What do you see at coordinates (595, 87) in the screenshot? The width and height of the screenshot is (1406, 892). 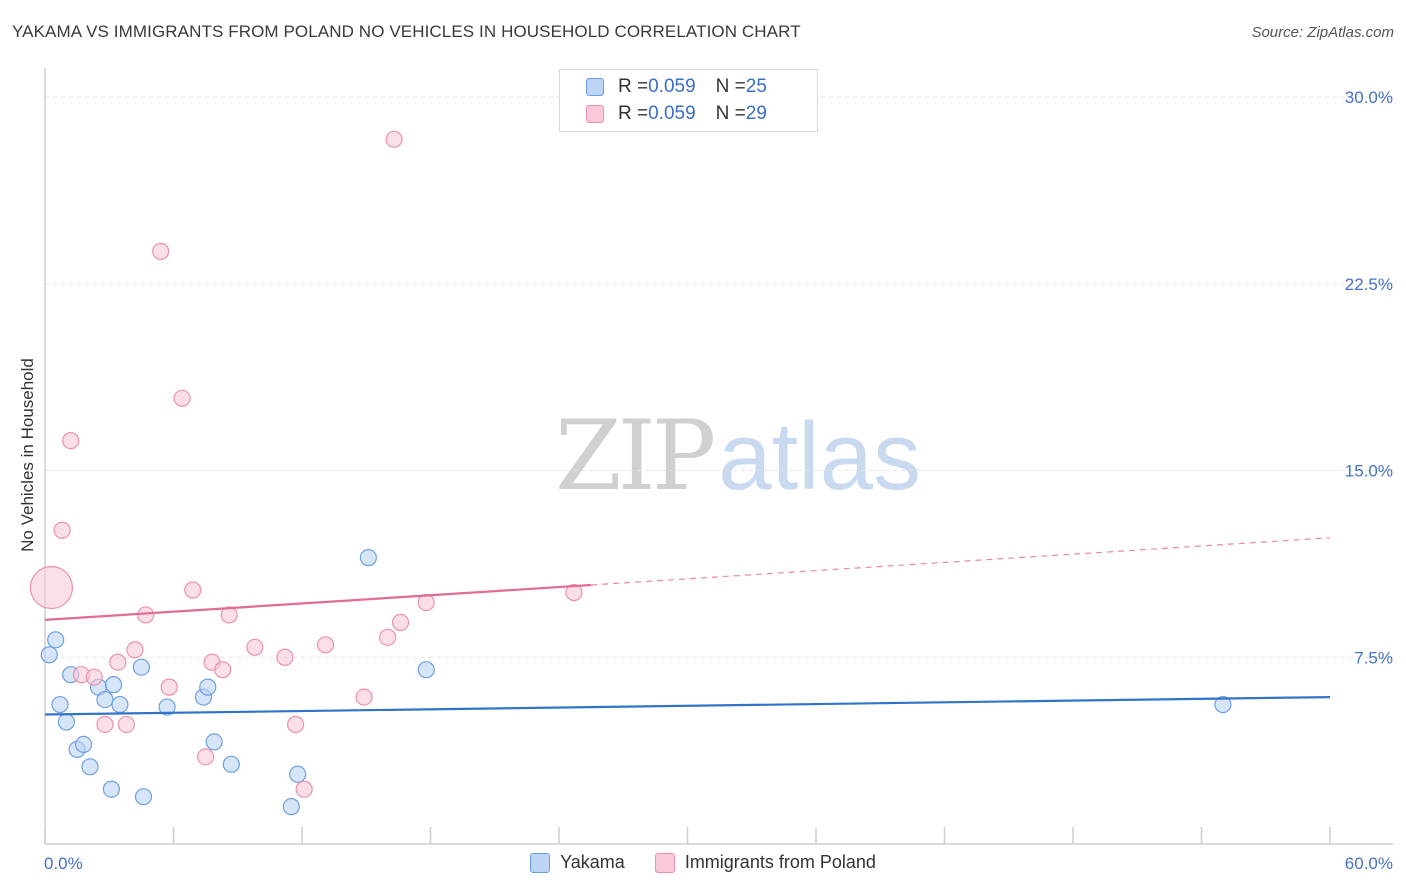 I see `legend-swatch-yakama` at bounding box center [595, 87].